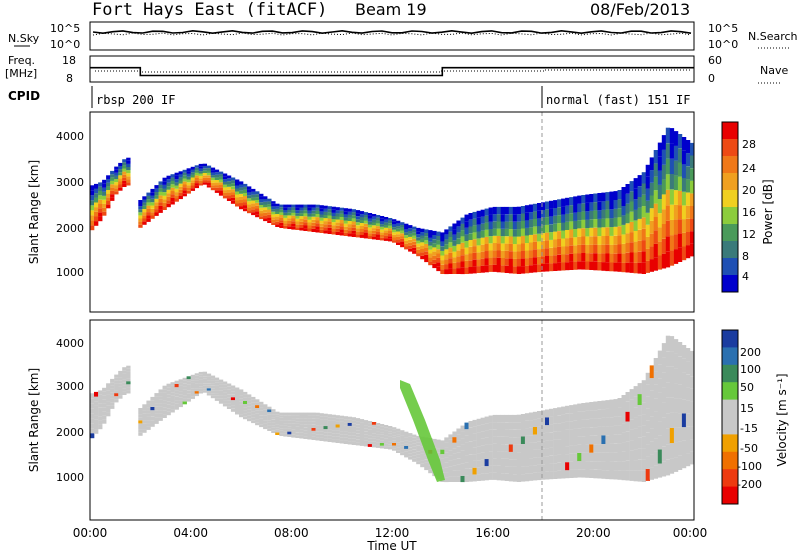 The height and width of the screenshot is (554, 800). I want to click on velocity-ytick-2000: 2000, so click(70, 432).